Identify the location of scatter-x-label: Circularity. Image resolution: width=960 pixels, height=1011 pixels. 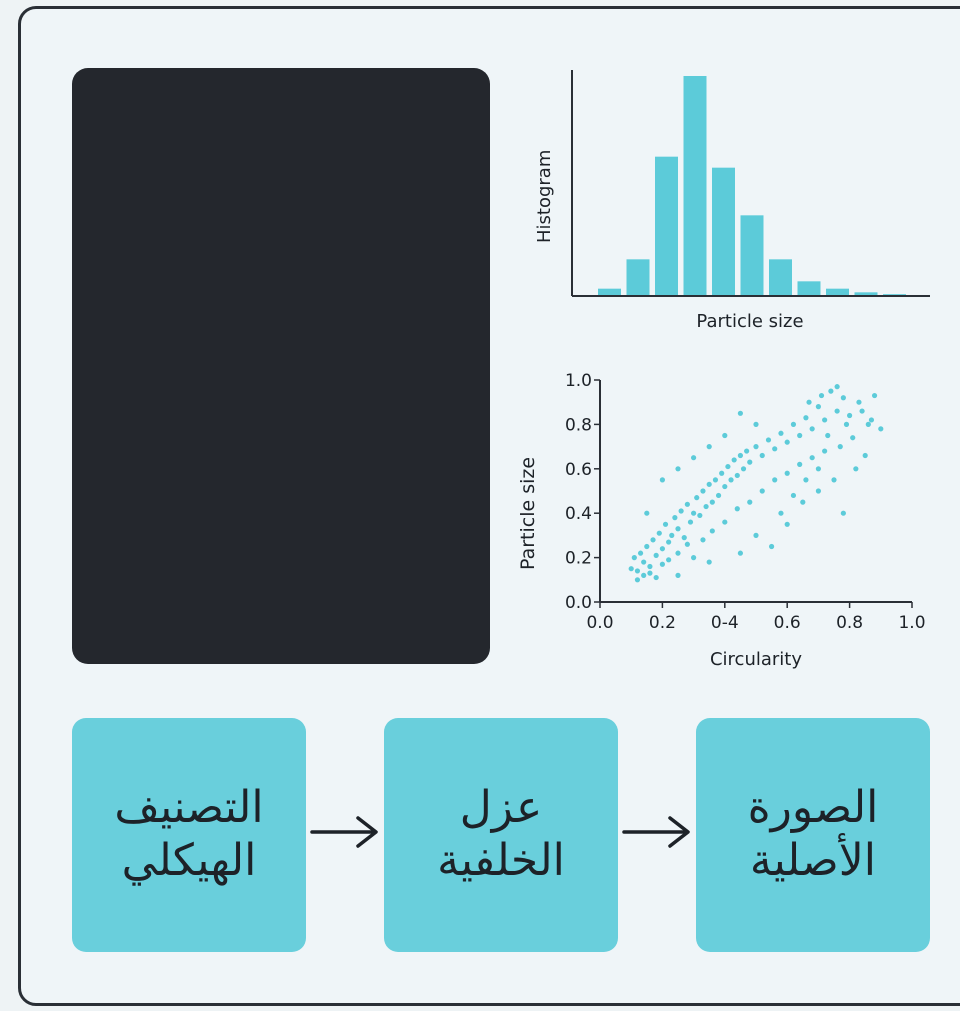
(756, 659).